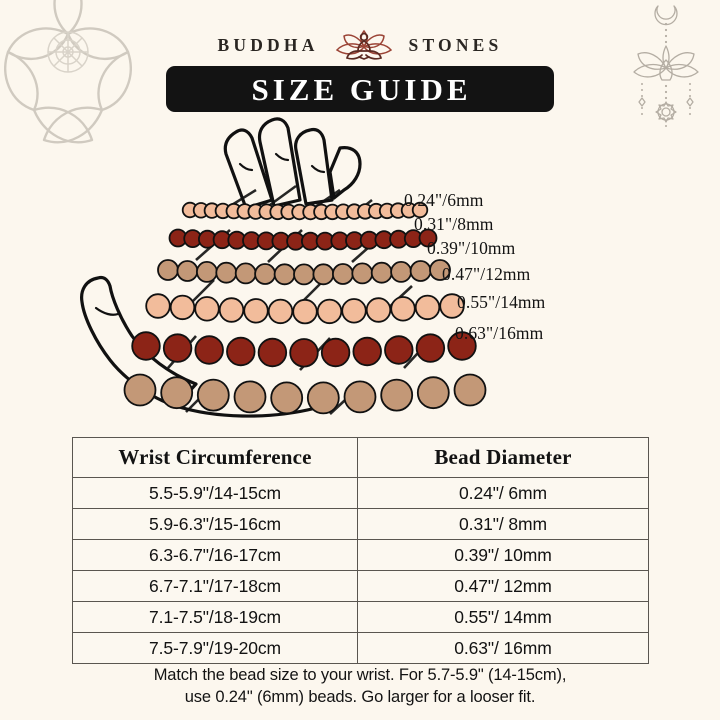  I want to click on header-wrist-circumference: Wrist Circumference, so click(215, 457).